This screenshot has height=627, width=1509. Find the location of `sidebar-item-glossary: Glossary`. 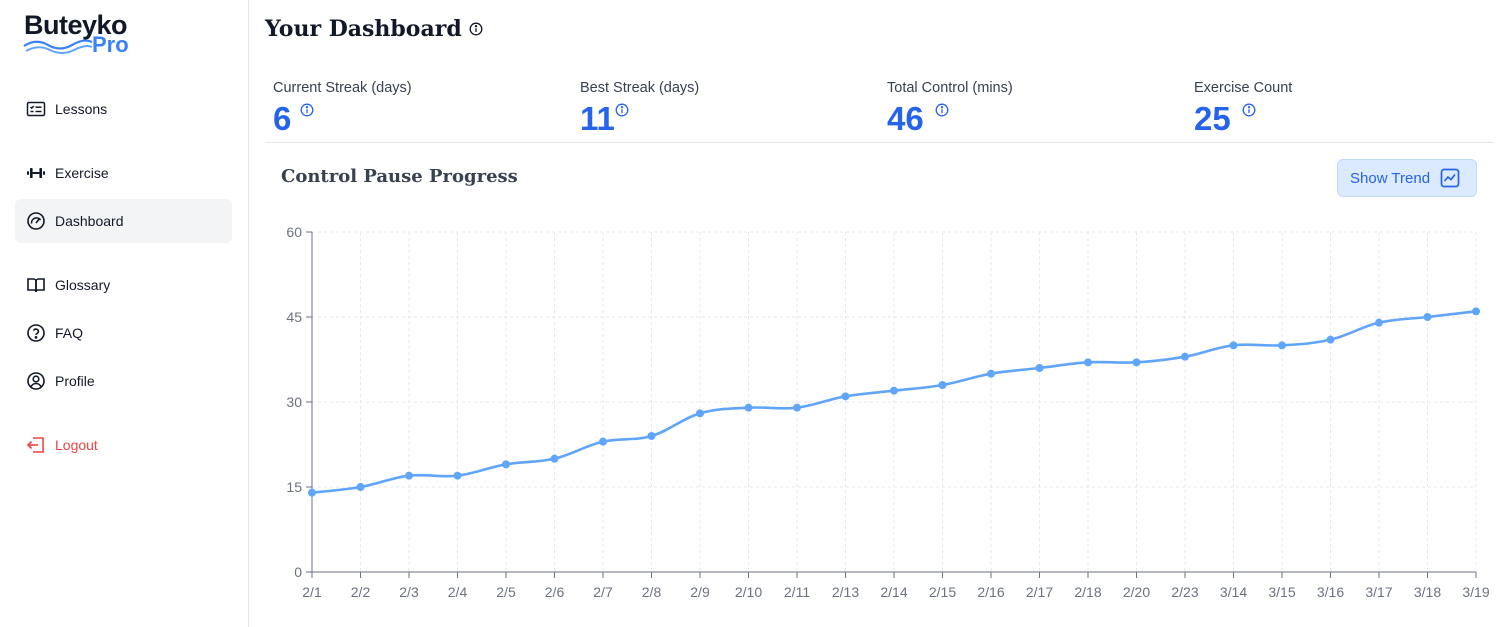

sidebar-item-glossary: Glossary is located at coordinates (123, 285).